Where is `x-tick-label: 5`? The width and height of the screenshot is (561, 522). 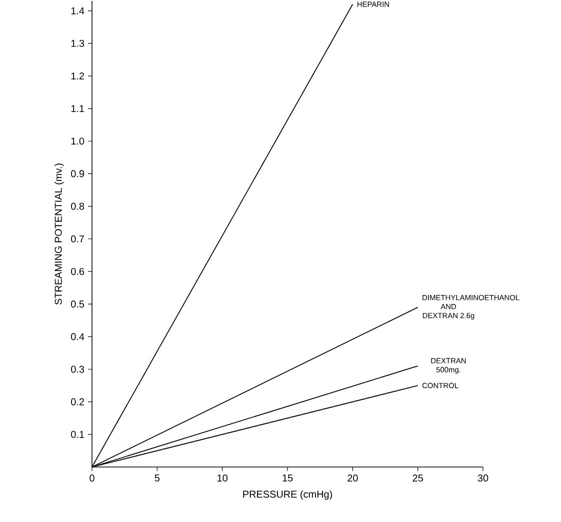 x-tick-label: 5 is located at coordinates (157, 478).